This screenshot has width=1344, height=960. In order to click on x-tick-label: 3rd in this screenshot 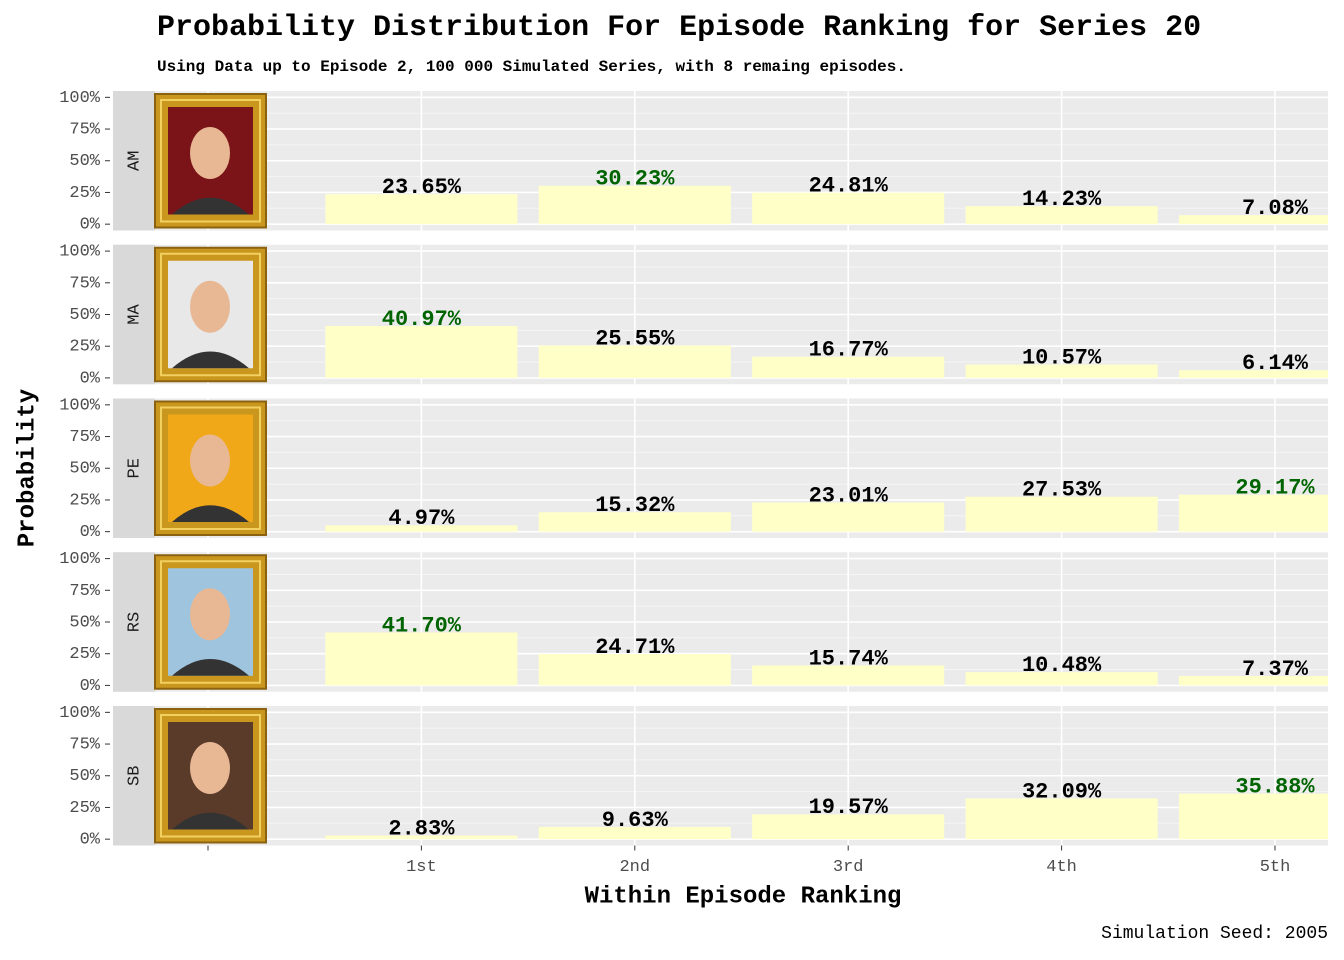, I will do `click(848, 867)`.